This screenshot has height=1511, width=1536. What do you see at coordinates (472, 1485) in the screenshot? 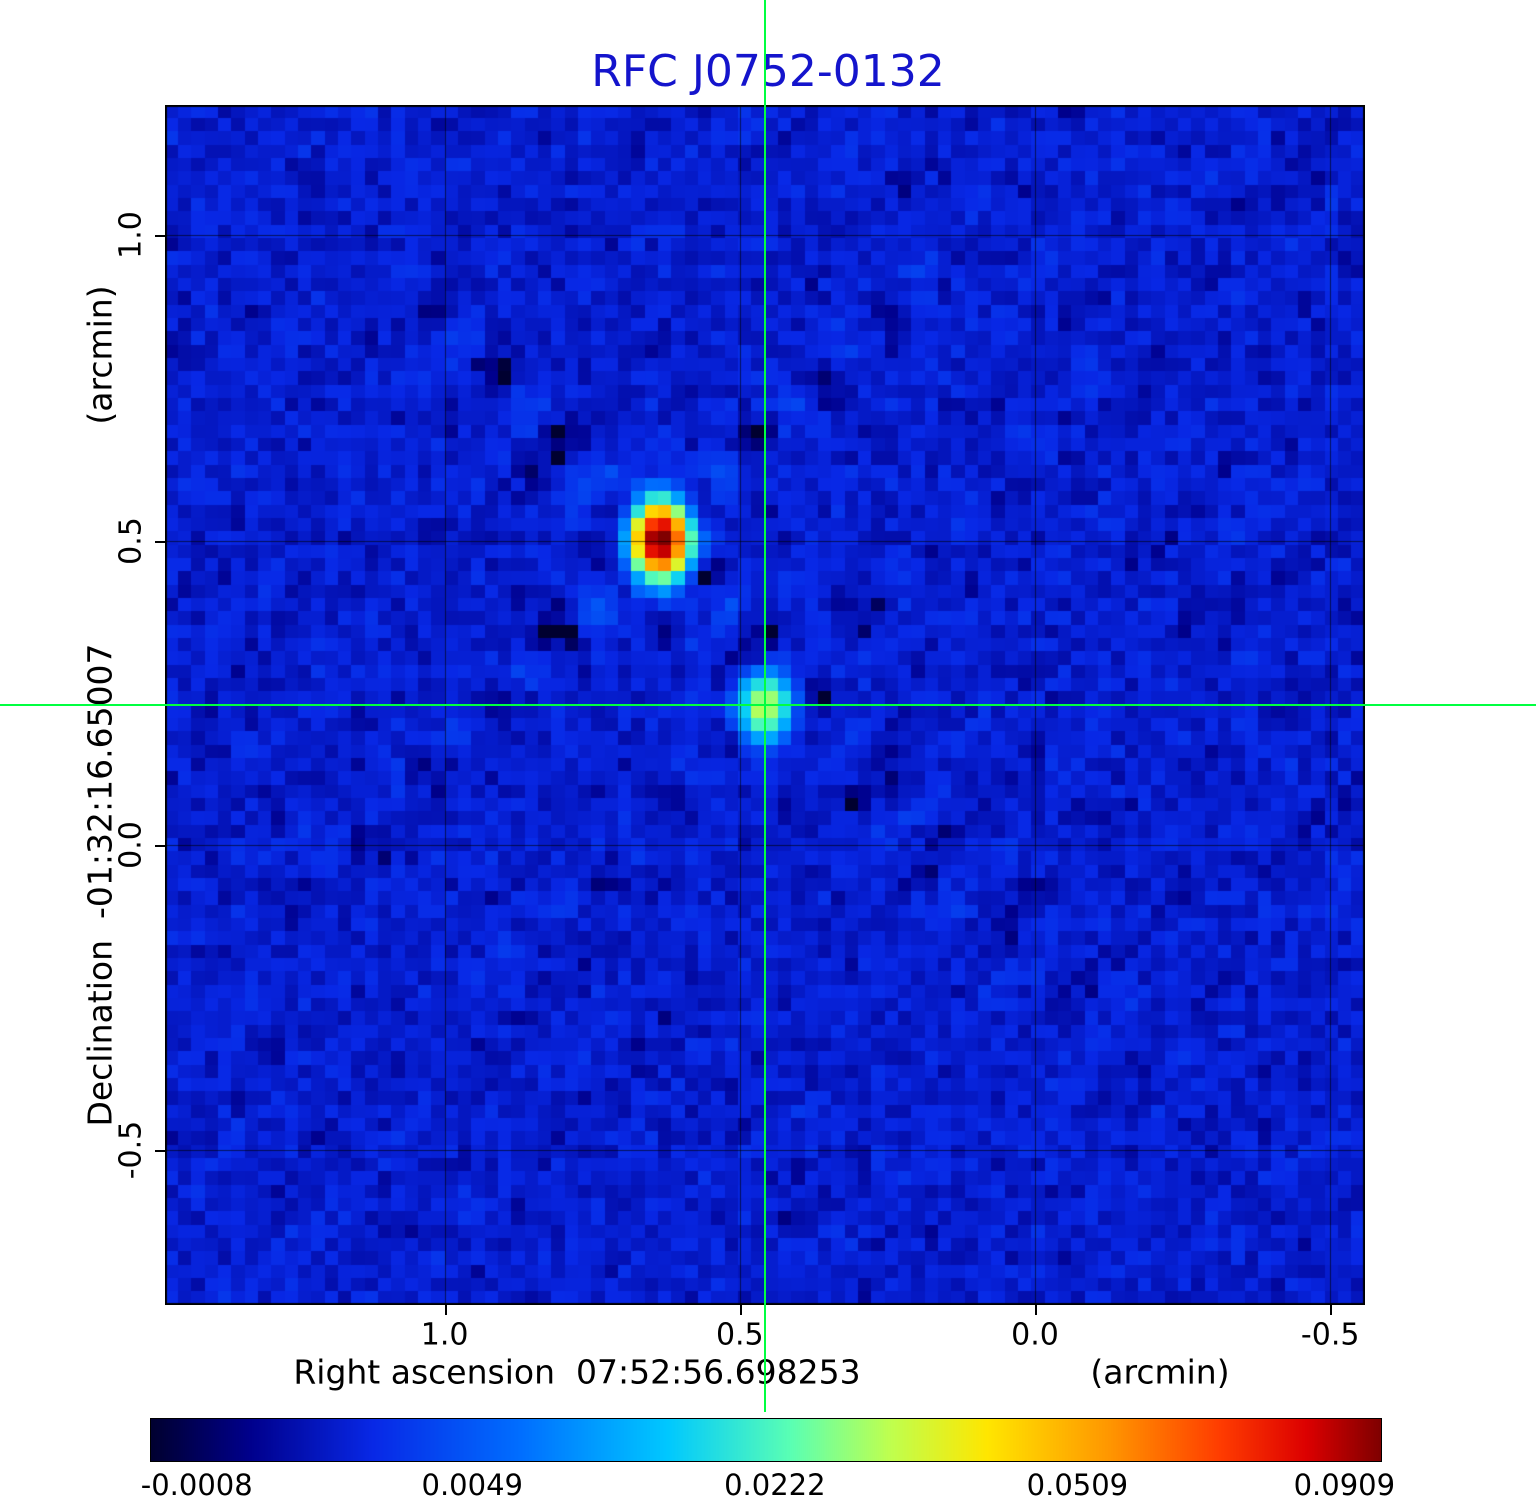
I see `colorbar-tick-label: 0.0049` at bounding box center [472, 1485].